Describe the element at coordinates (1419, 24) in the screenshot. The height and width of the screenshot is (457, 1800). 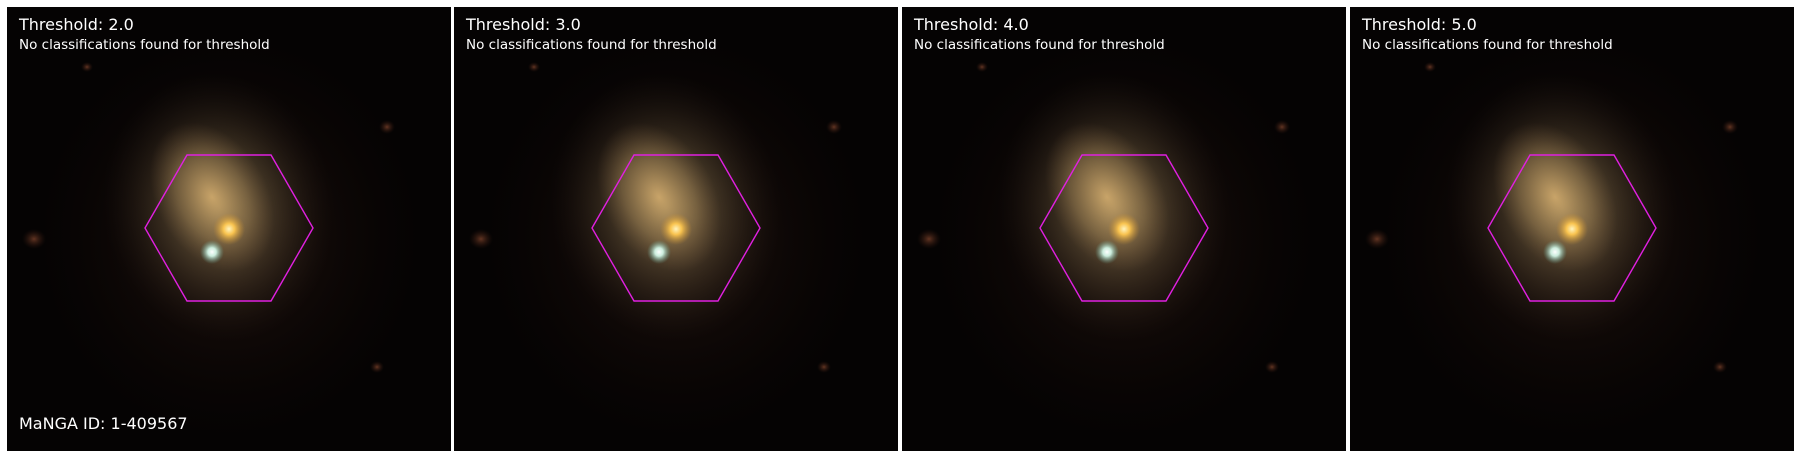
I see `panel-title: Threshold: 5.0` at that location.